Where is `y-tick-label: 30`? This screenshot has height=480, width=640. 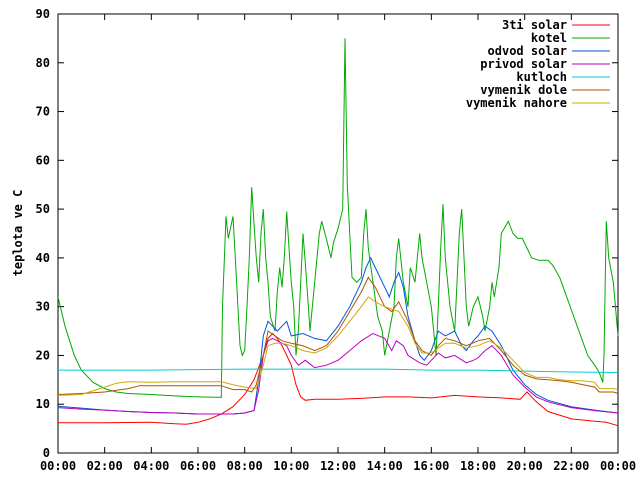
y-tick-label: 30 is located at coordinates (43, 307).